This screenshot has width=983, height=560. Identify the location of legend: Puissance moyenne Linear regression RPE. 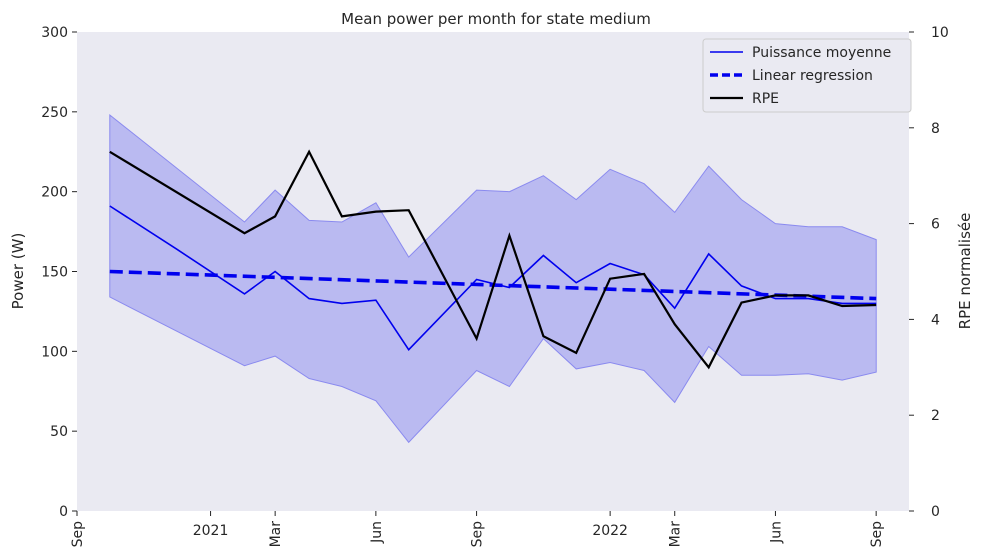
(807, 75).